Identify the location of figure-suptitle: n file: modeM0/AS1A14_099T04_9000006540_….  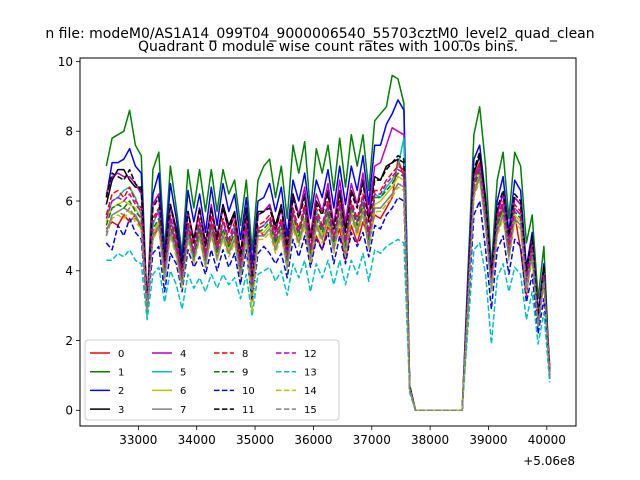
(319, 34).